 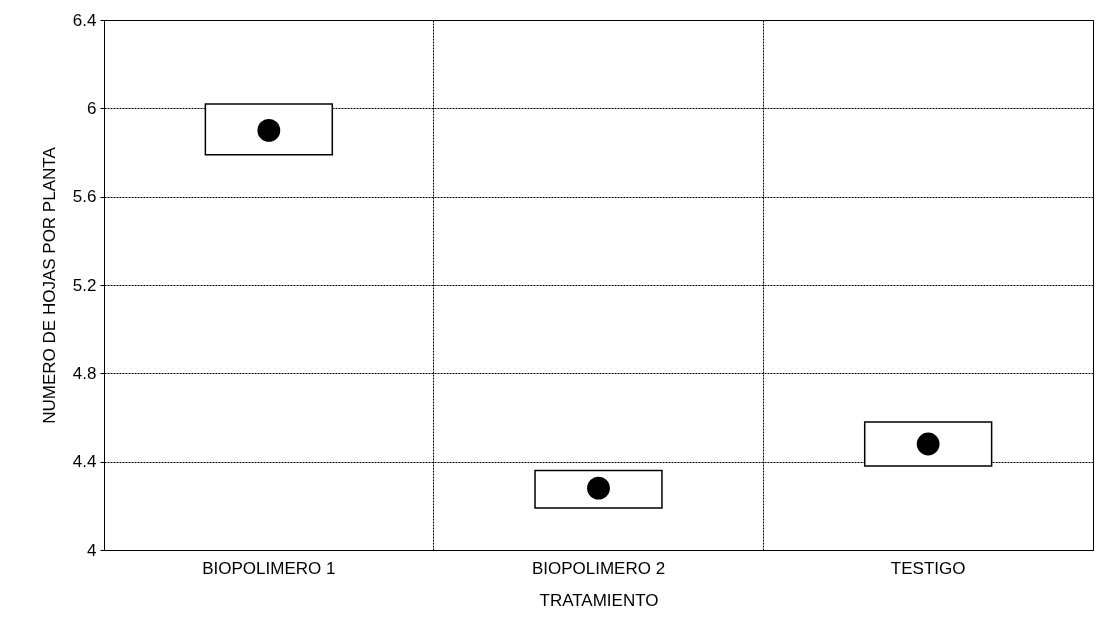 What do you see at coordinates (84, 197) in the screenshot?
I see `y-tick-label: 5.6` at bounding box center [84, 197].